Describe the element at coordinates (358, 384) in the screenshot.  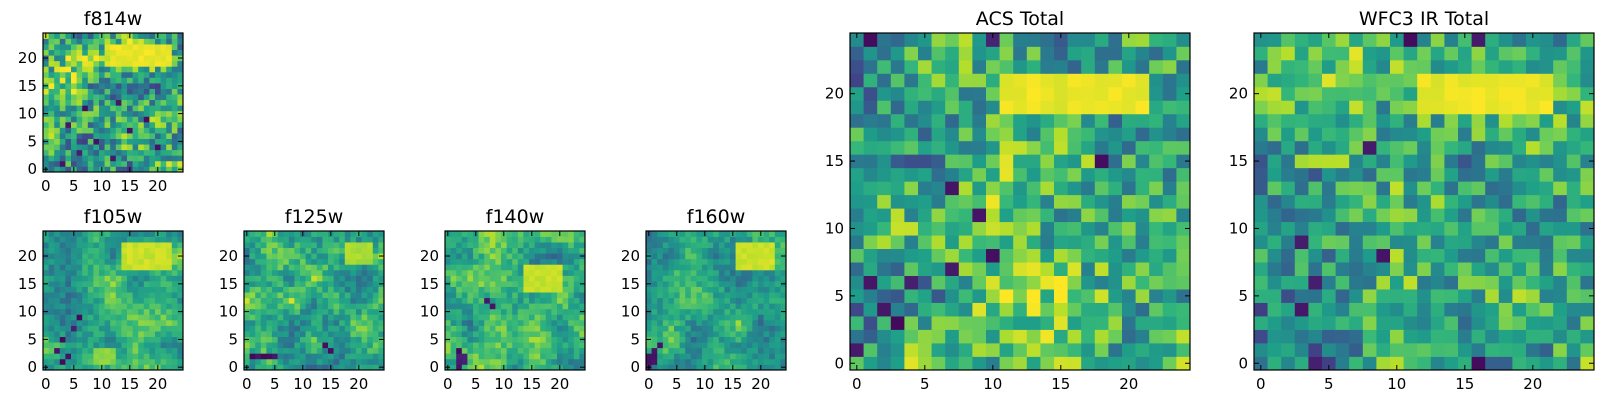
I see `x-tick-label: 20` at that location.